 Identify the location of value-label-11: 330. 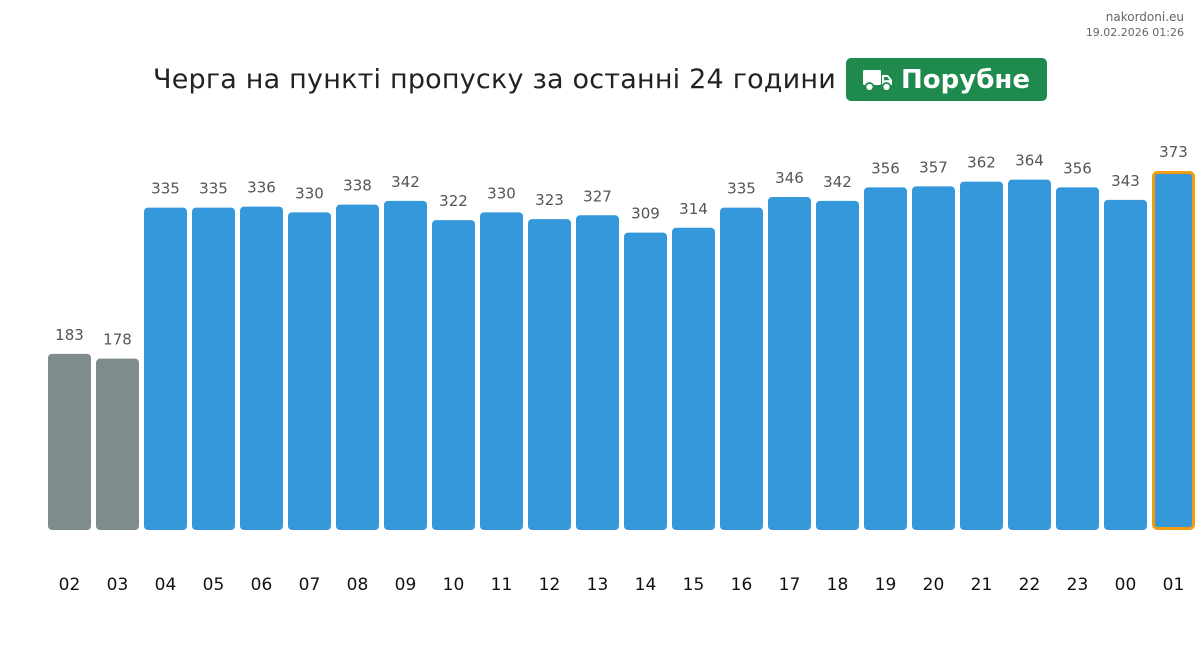
(501, 193).